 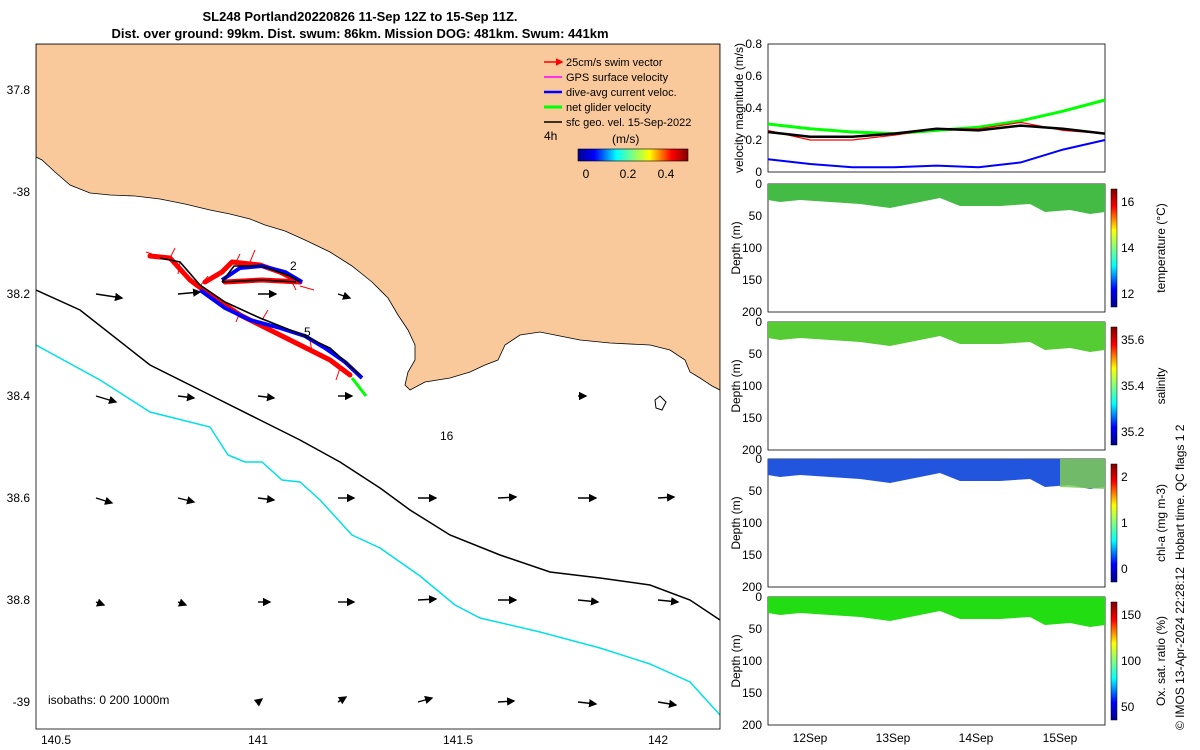 I want to click on legend-gps-velocity: GPS surface velocity, so click(x=617, y=78).